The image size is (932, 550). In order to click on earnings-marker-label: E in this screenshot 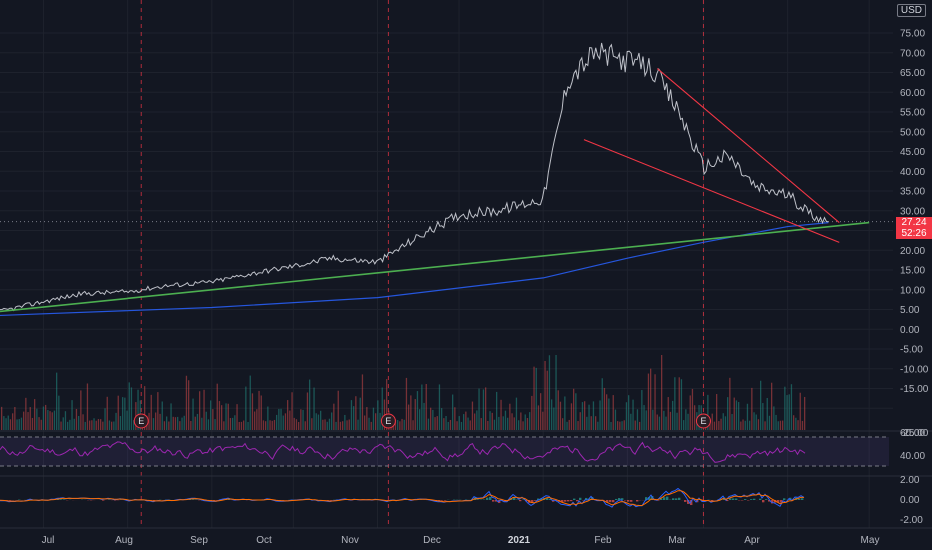, I will do `click(703, 421)`.